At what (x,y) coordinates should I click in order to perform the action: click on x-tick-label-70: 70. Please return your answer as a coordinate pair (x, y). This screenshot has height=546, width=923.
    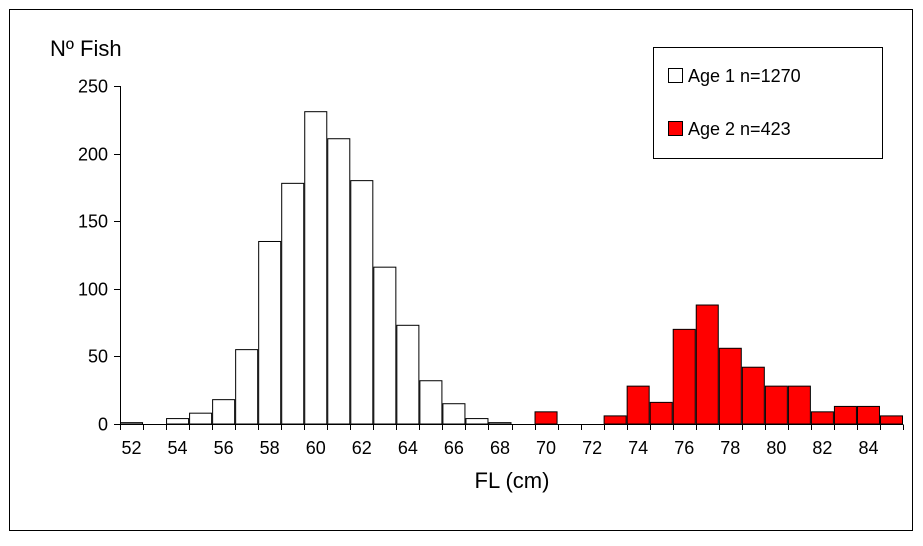
    Looking at the image, I should click on (546, 448).